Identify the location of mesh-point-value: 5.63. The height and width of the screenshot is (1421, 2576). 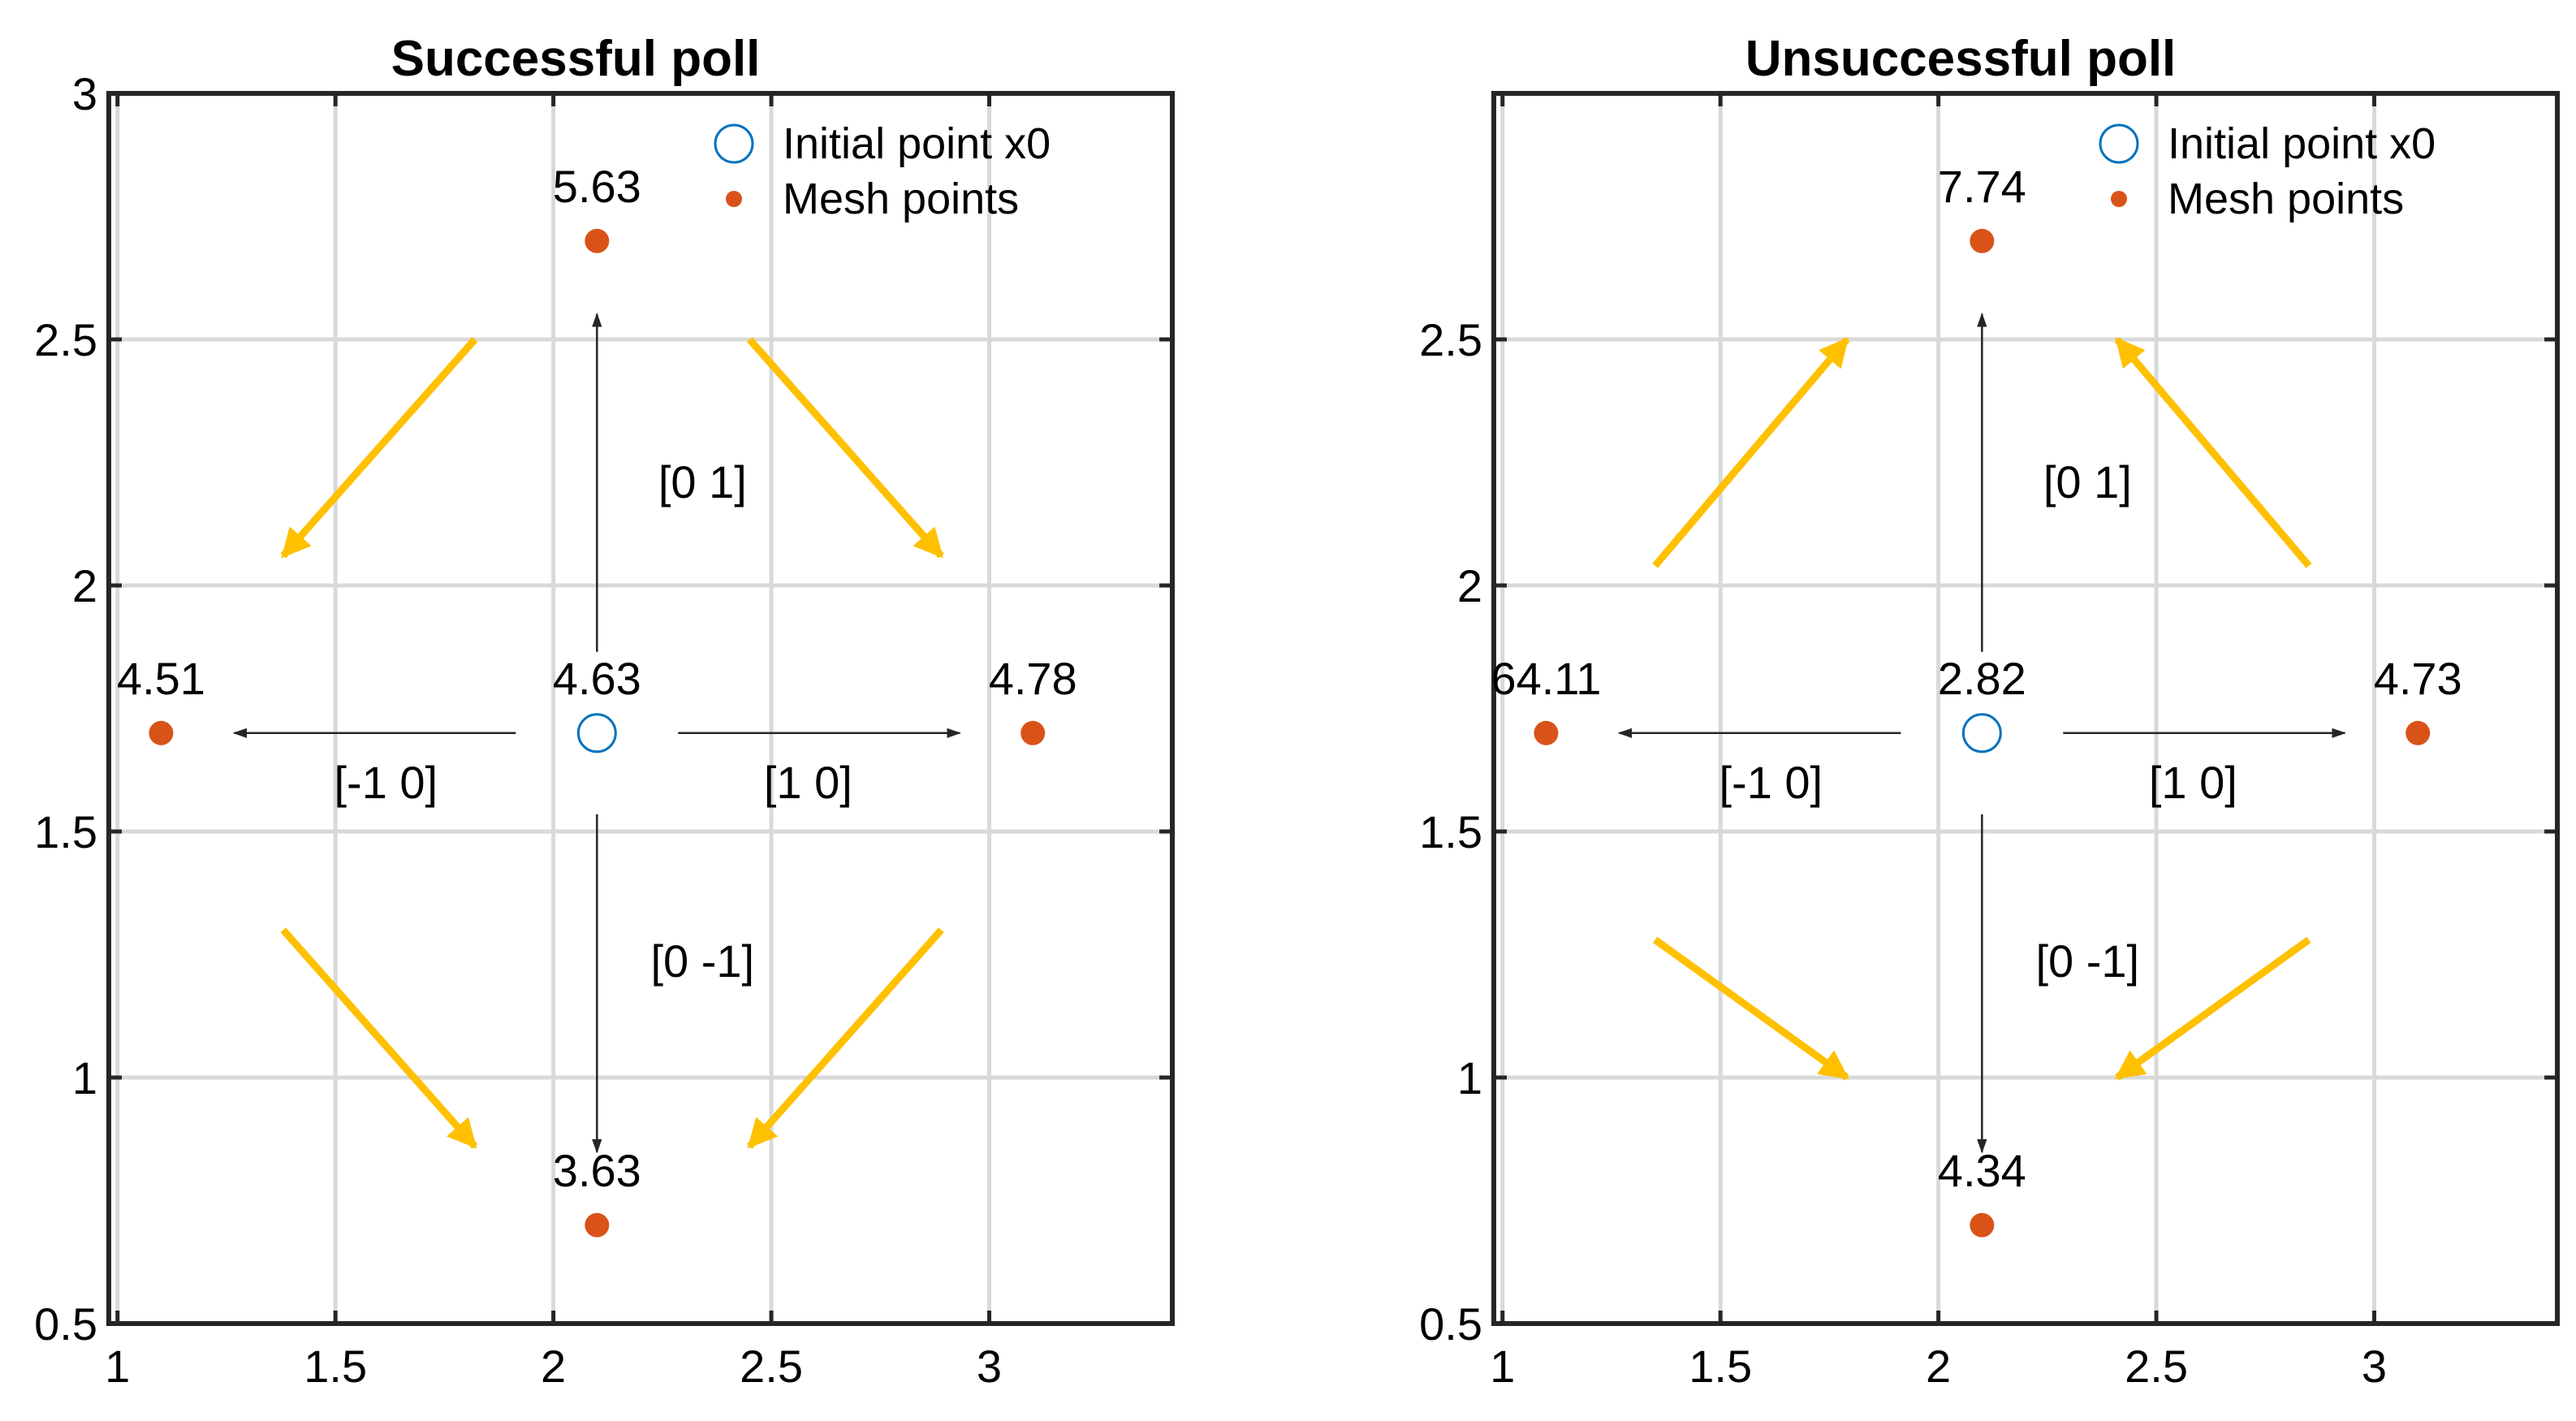
(597, 186).